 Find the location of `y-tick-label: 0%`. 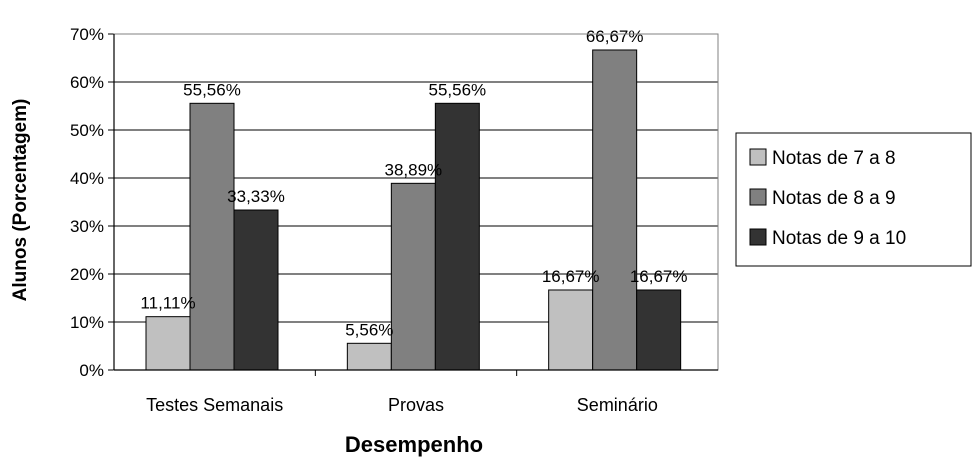

y-tick-label: 0% is located at coordinates (91, 370).